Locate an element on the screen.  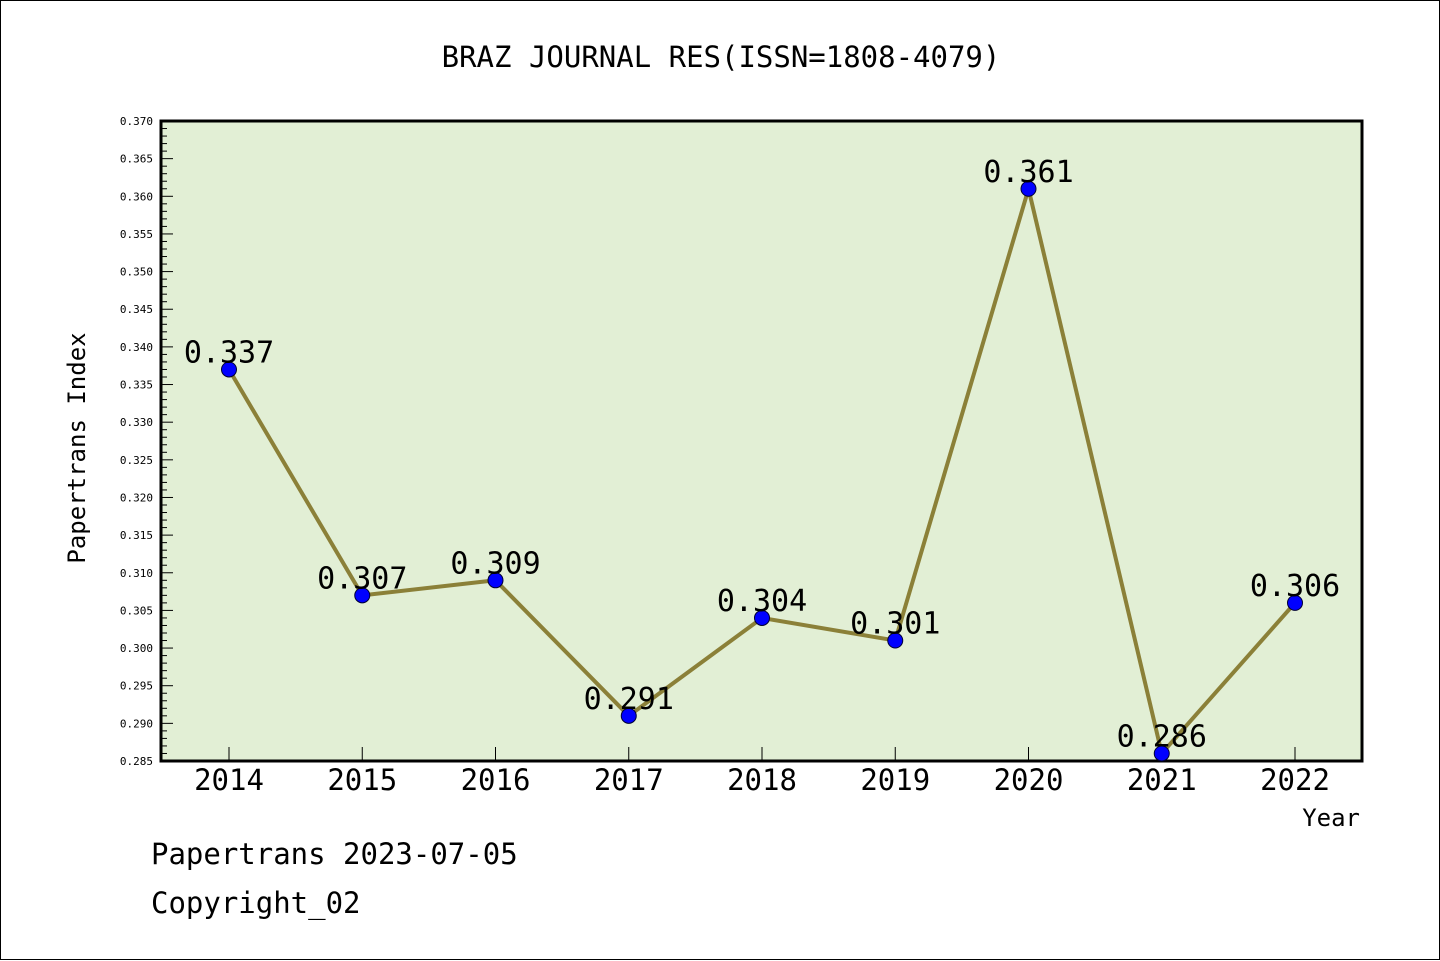
y-tick-label: 0.365 is located at coordinates (136, 159).